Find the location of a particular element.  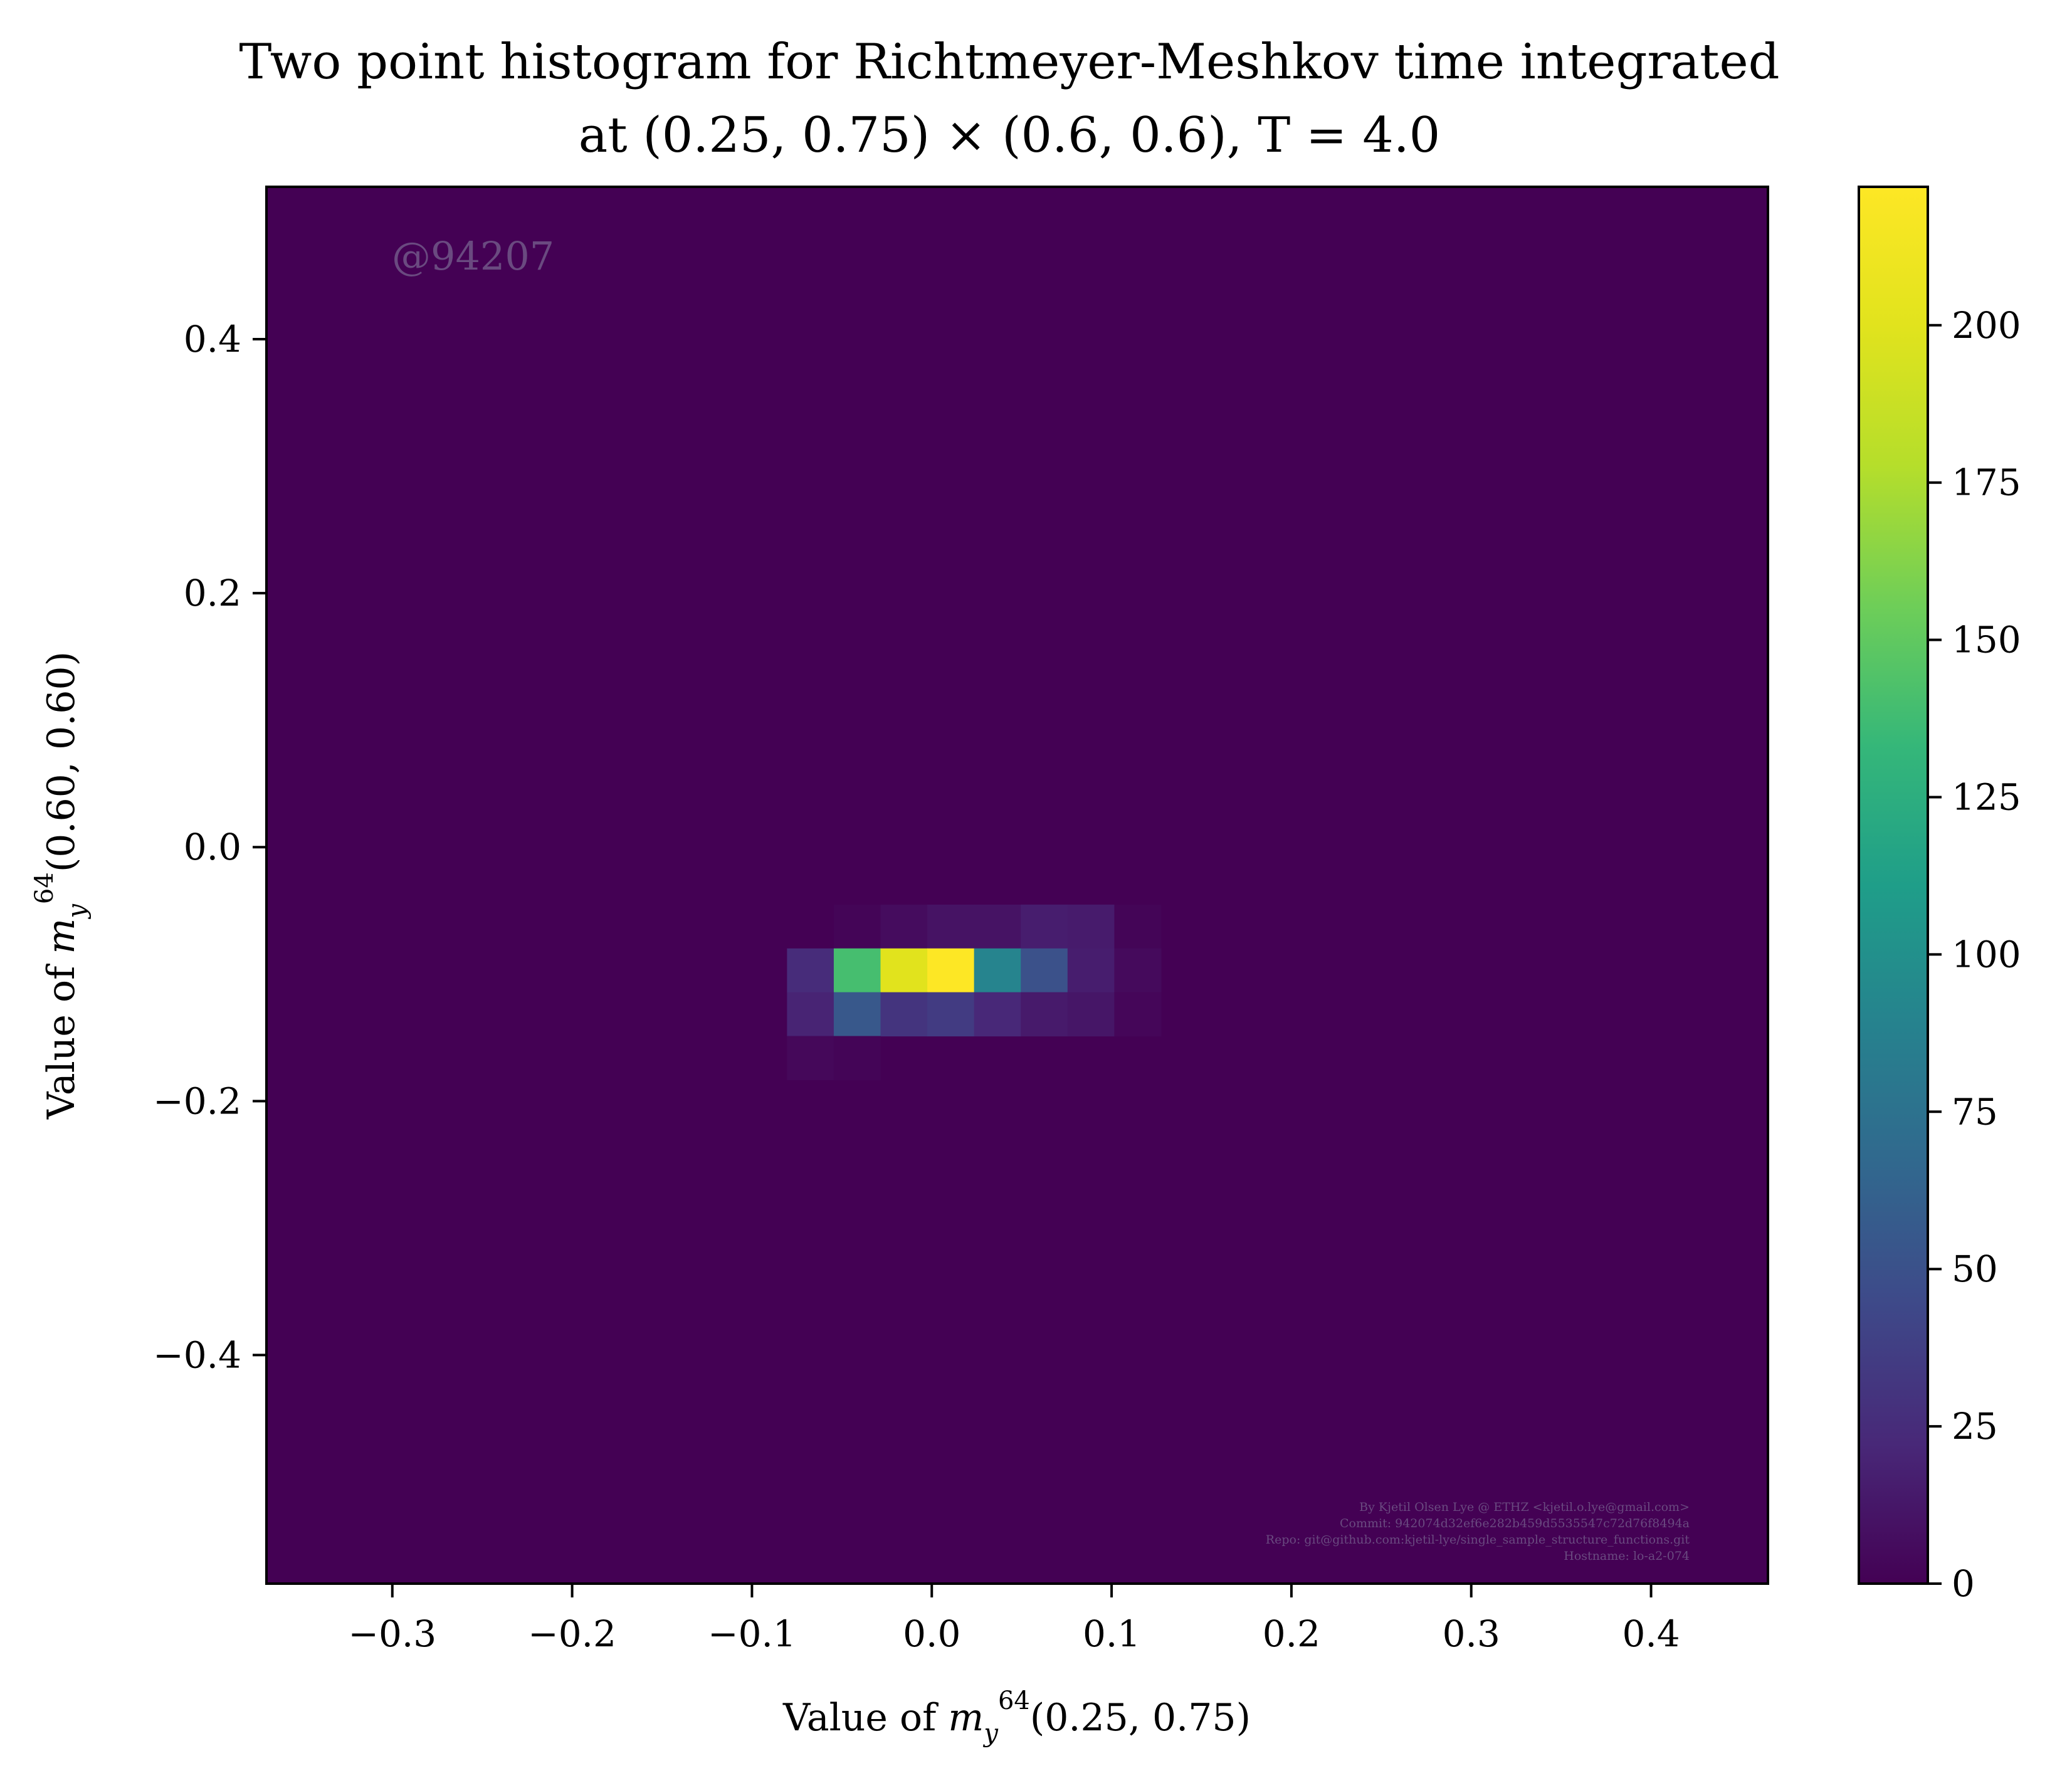

watermark: @94207 is located at coordinates (473, 256).